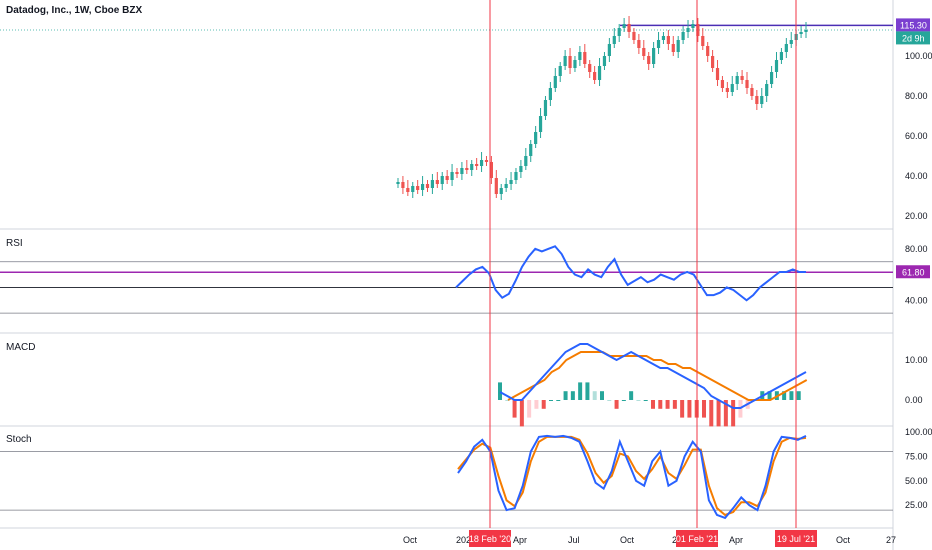  I want to click on rsi-tick-label: 80.00, so click(916, 249).